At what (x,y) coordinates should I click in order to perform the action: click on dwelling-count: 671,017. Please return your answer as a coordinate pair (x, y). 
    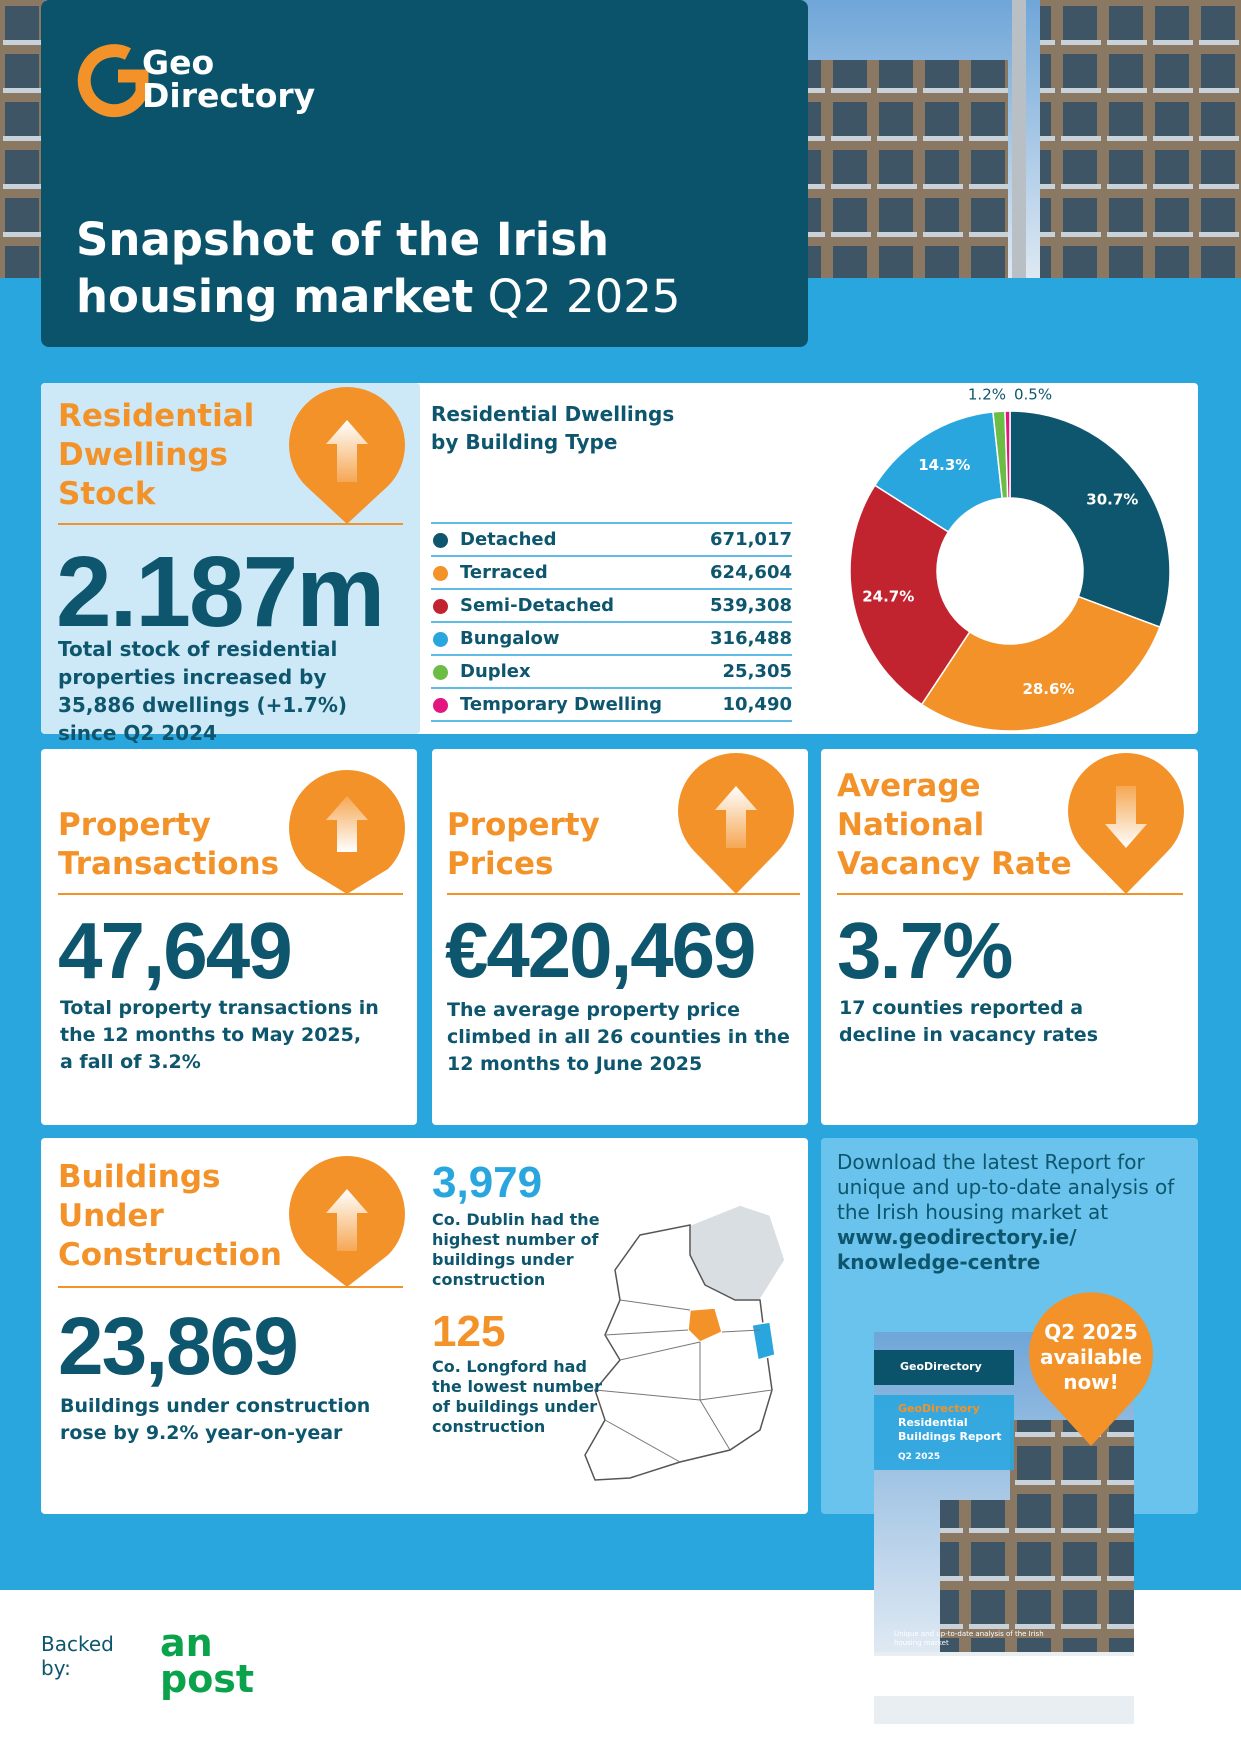
    Looking at the image, I should click on (751, 539).